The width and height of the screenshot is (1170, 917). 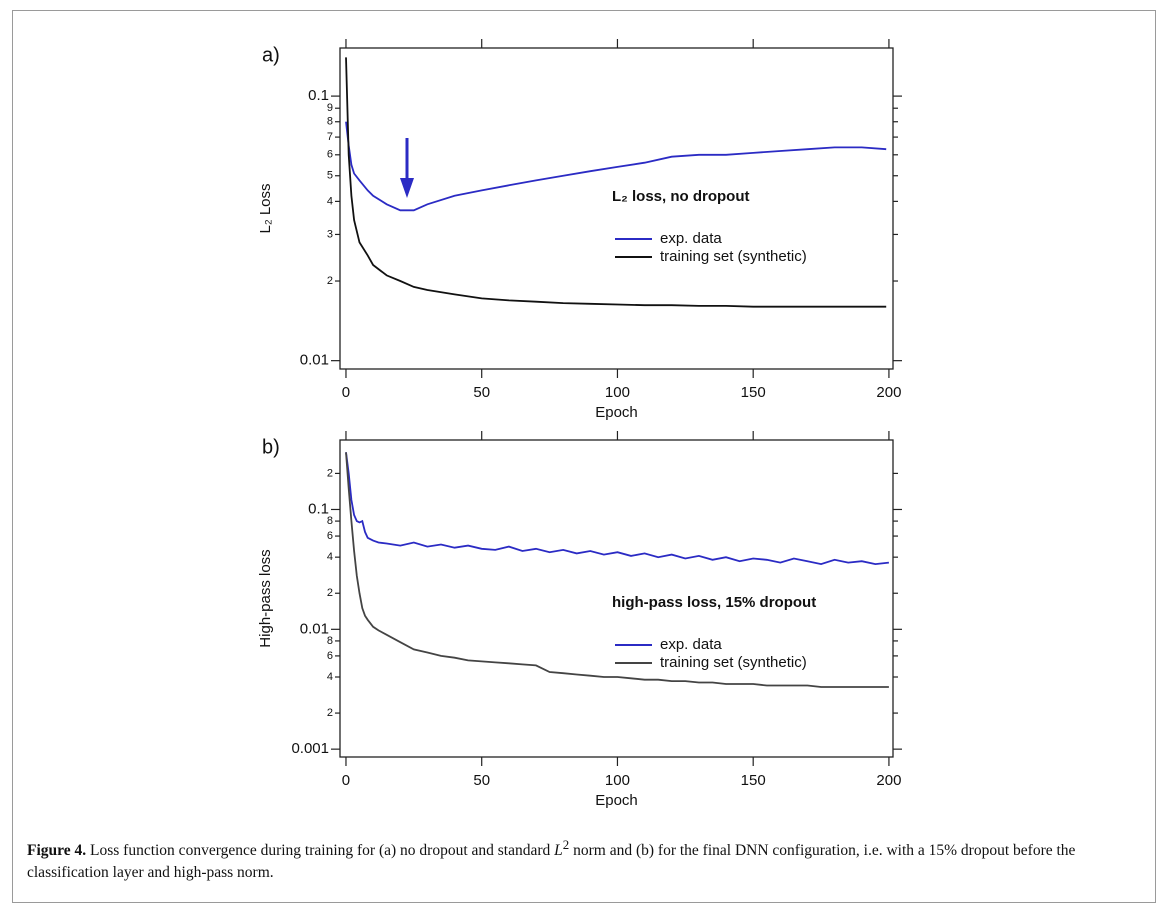 What do you see at coordinates (558, 851) in the screenshot?
I see `caption-symbol: L` at bounding box center [558, 851].